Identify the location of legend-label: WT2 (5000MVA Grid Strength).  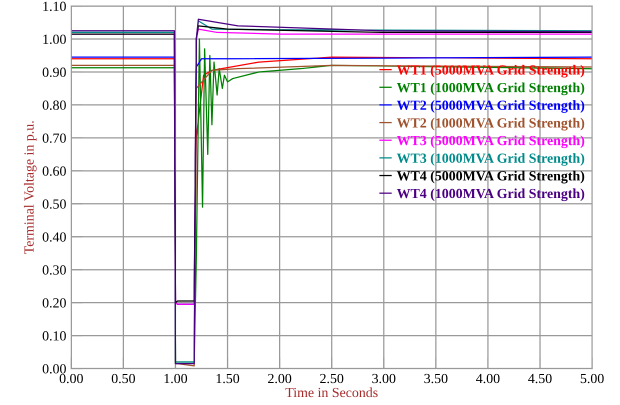
(490, 106).